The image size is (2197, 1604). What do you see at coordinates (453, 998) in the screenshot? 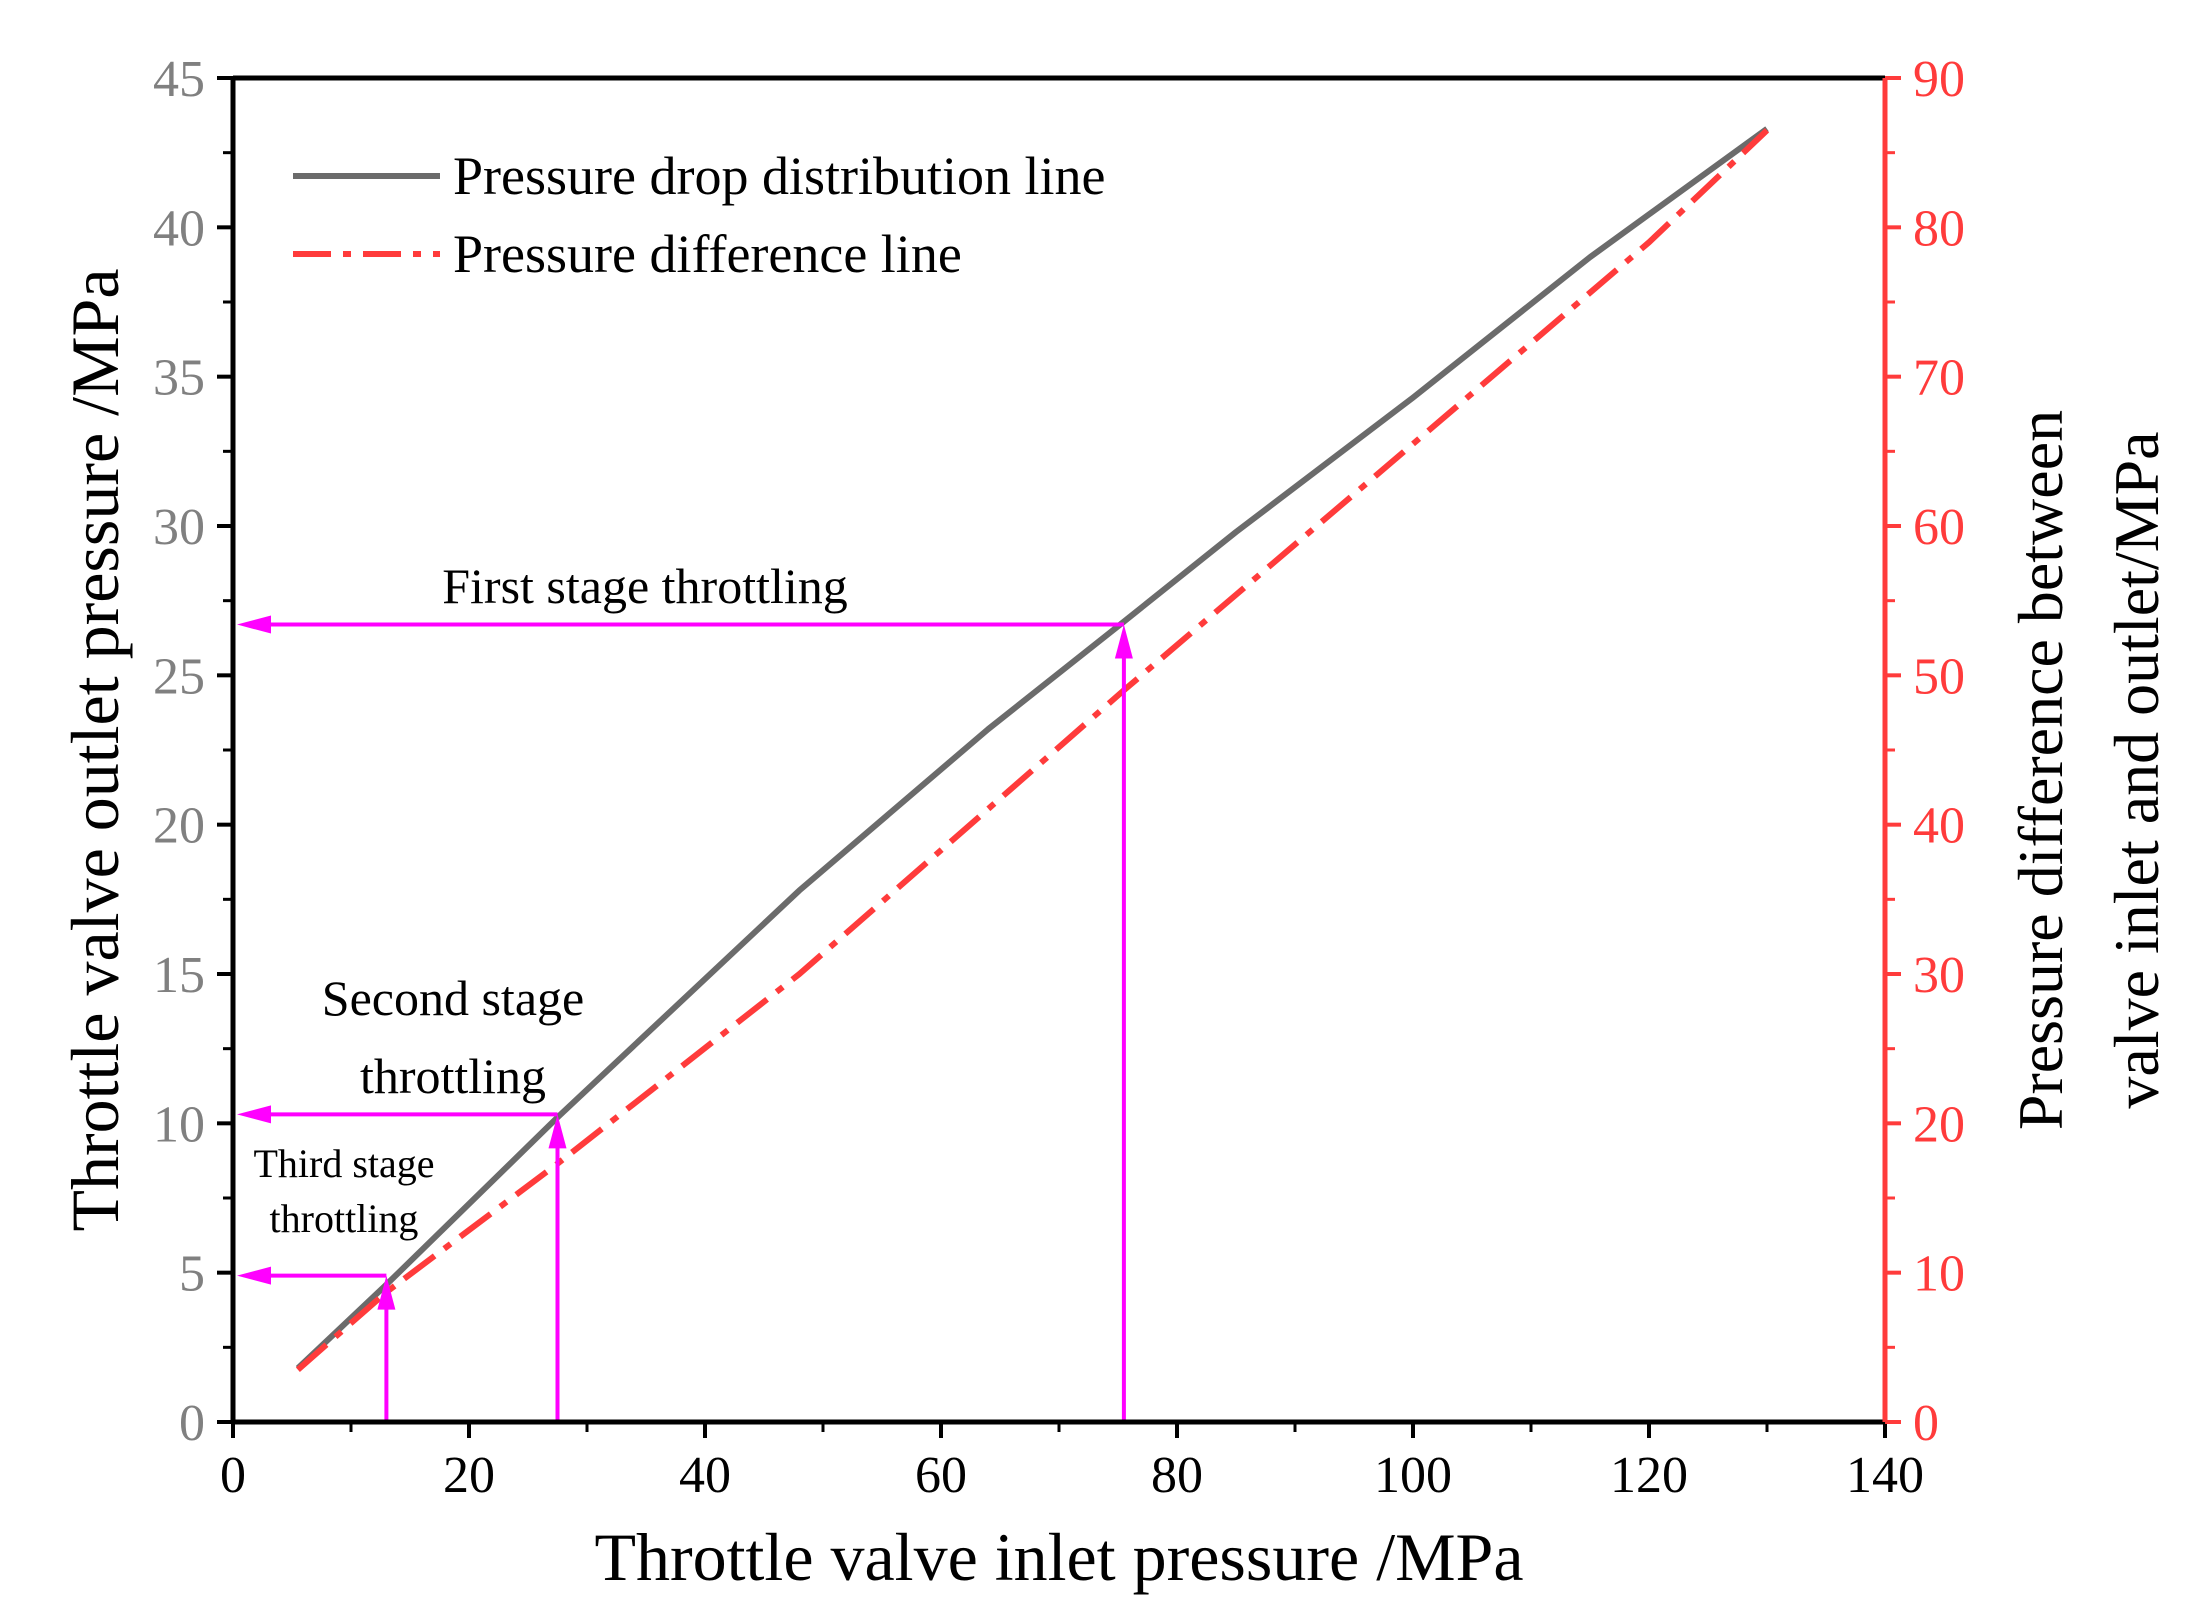
I see `annotation-label-1-0: Second stage` at bounding box center [453, 998].